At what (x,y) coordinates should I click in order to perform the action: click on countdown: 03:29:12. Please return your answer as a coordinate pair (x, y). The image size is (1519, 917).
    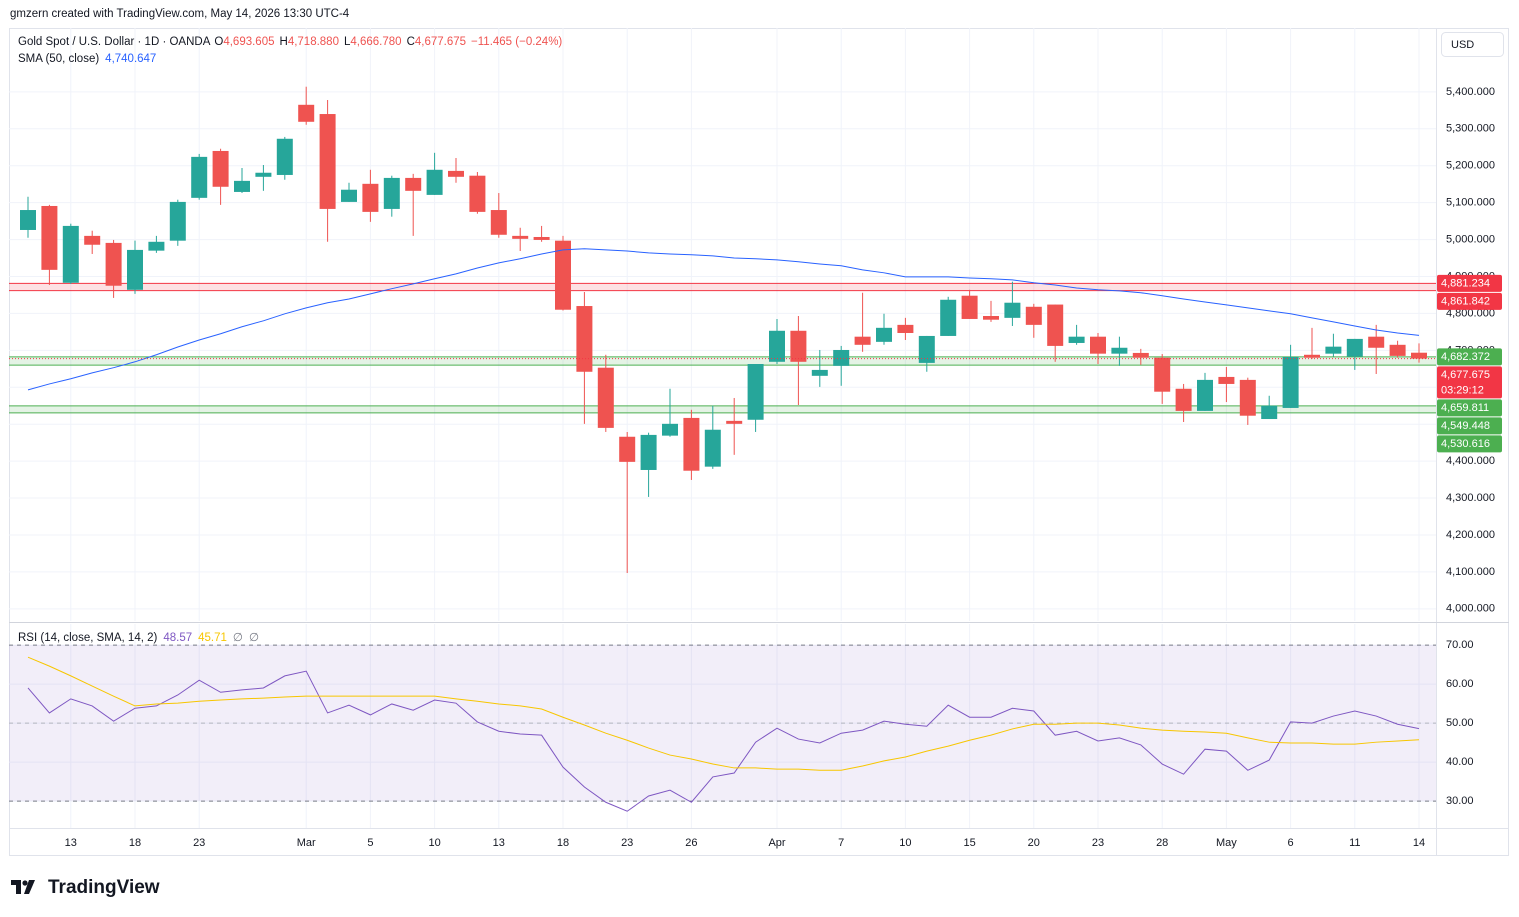
    Looking at the image, I should click on (1462, 390).